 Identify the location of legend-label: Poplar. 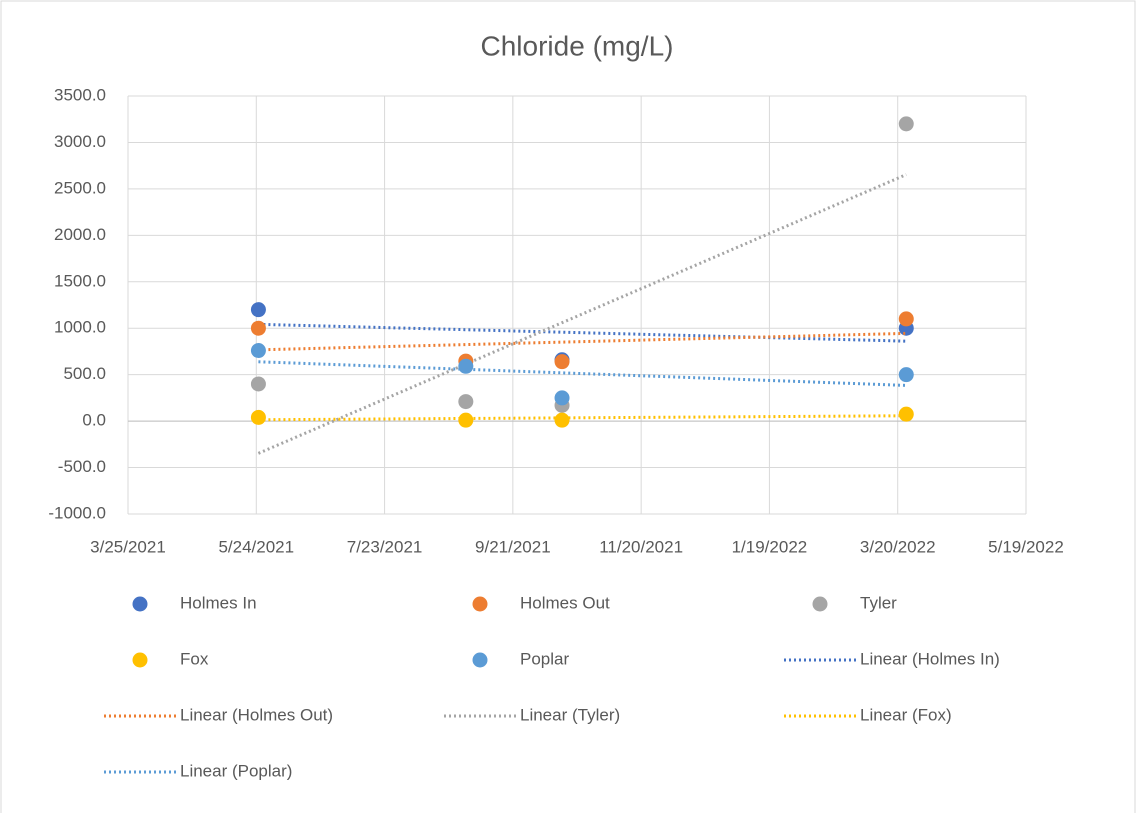
(544, 658).